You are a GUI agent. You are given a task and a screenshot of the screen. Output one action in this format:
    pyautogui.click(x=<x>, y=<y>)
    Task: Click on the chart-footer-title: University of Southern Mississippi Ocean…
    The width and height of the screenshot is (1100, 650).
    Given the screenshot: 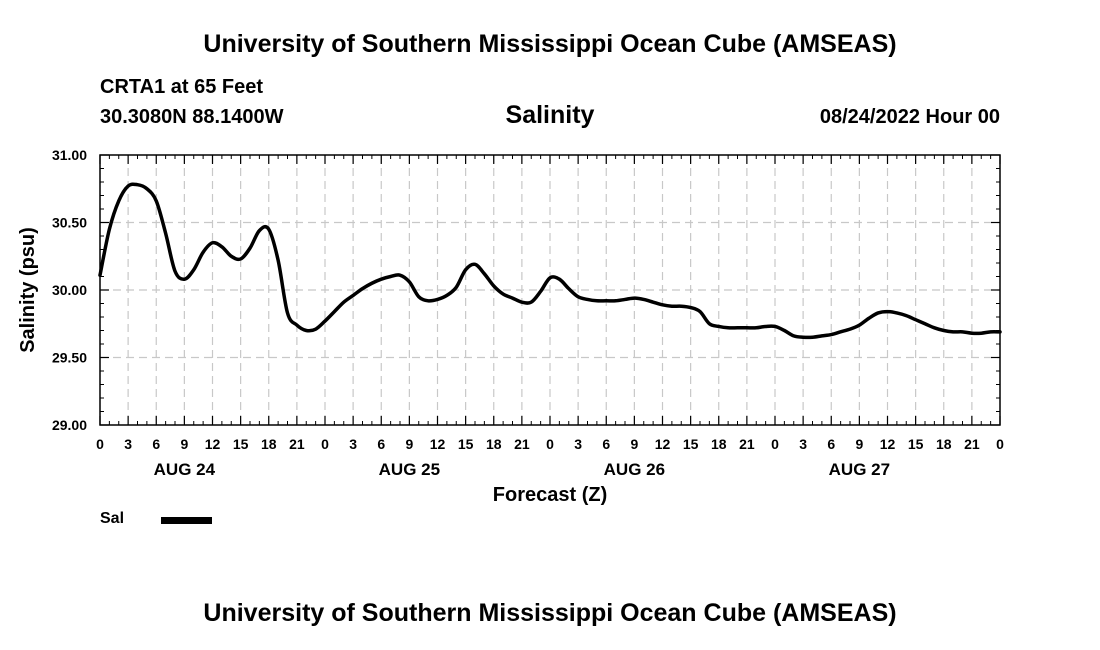 What is the action you would take?
    pyautogui.click(x=550, y=613)
    